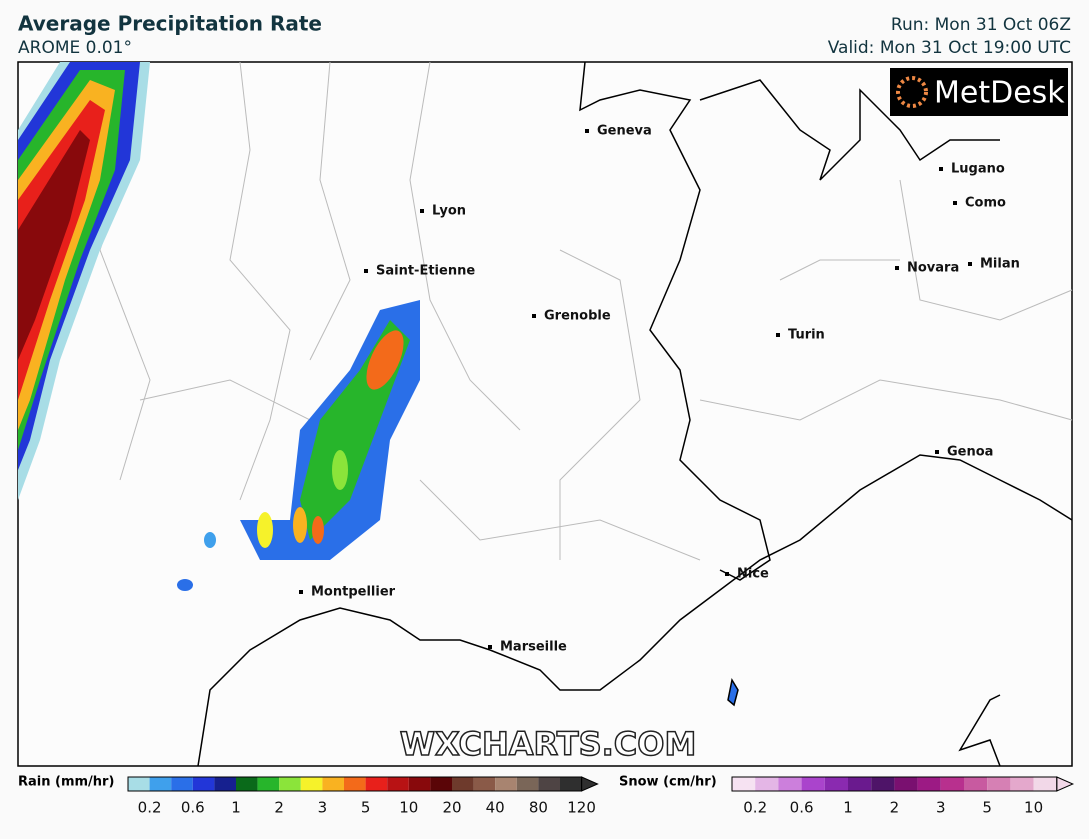 The image size is (1089, 839). I want to click on city-label: Geneva, so click(624, 131).